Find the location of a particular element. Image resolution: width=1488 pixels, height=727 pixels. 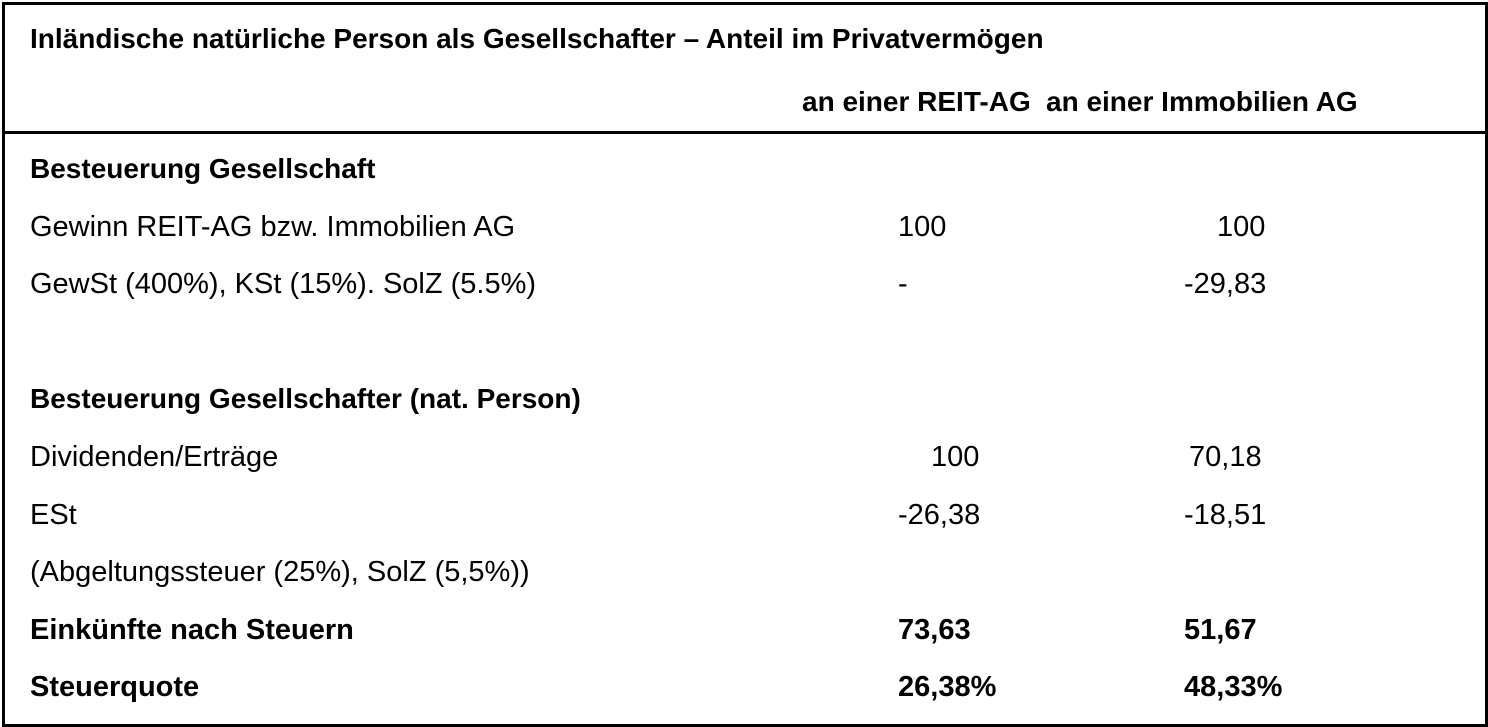

section-heading-company: Besteuerung Gesellschaft is located at coordinates (203, 168).